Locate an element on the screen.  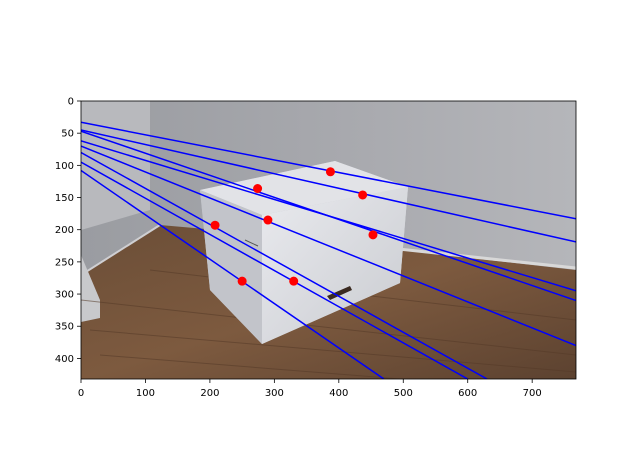
x-tick-label: 0 is located at coordinates (81, 393).